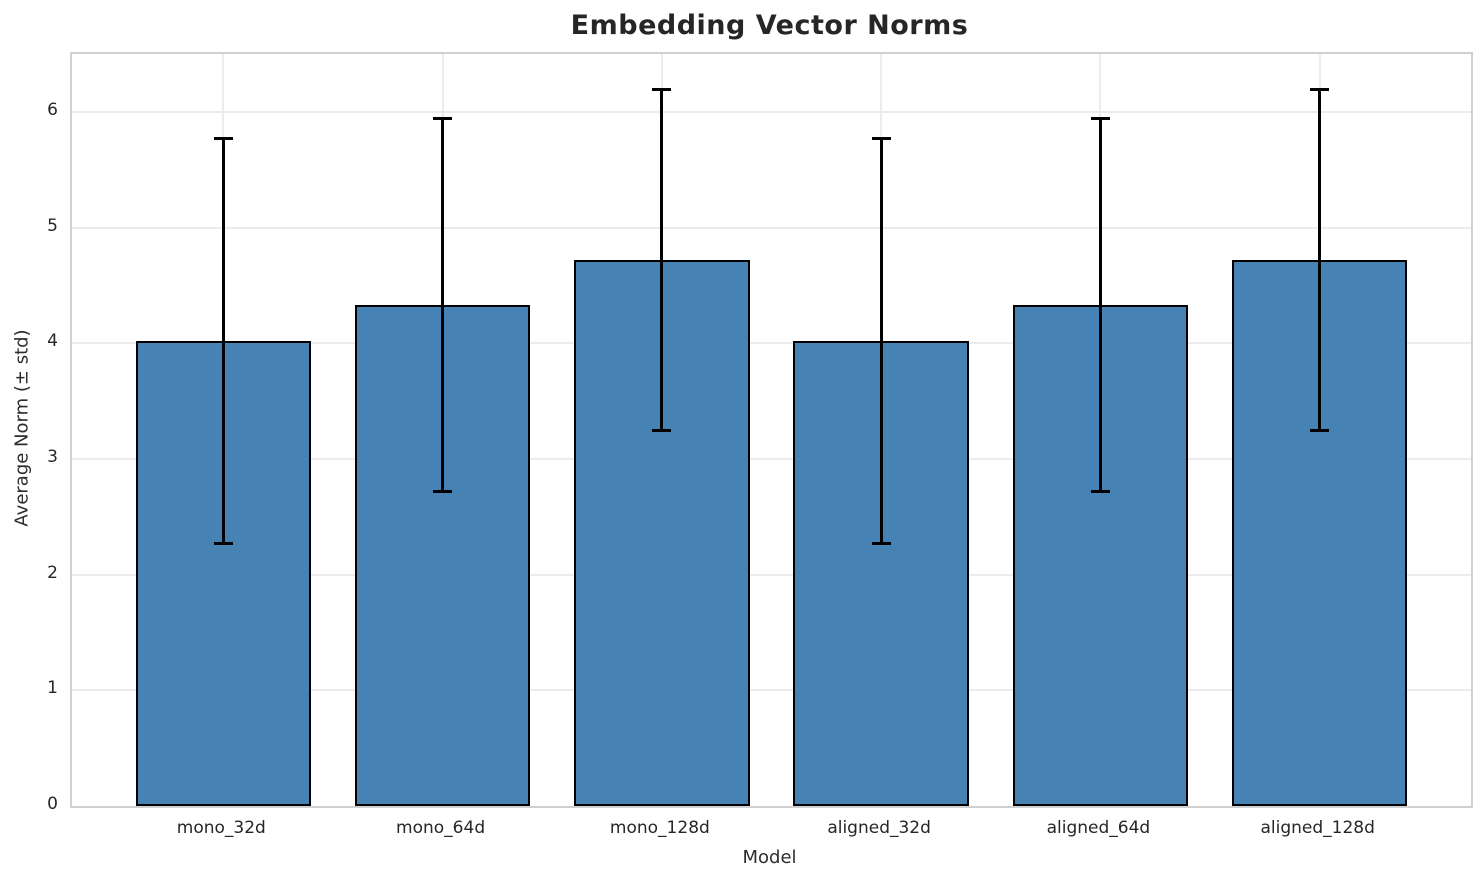 The width and height of the screenshot is (1484, 885). What do you see at coordinates (769, 857) in the screenshot?
I see `x-axis-label: Model` at bounding box center [769, 857].